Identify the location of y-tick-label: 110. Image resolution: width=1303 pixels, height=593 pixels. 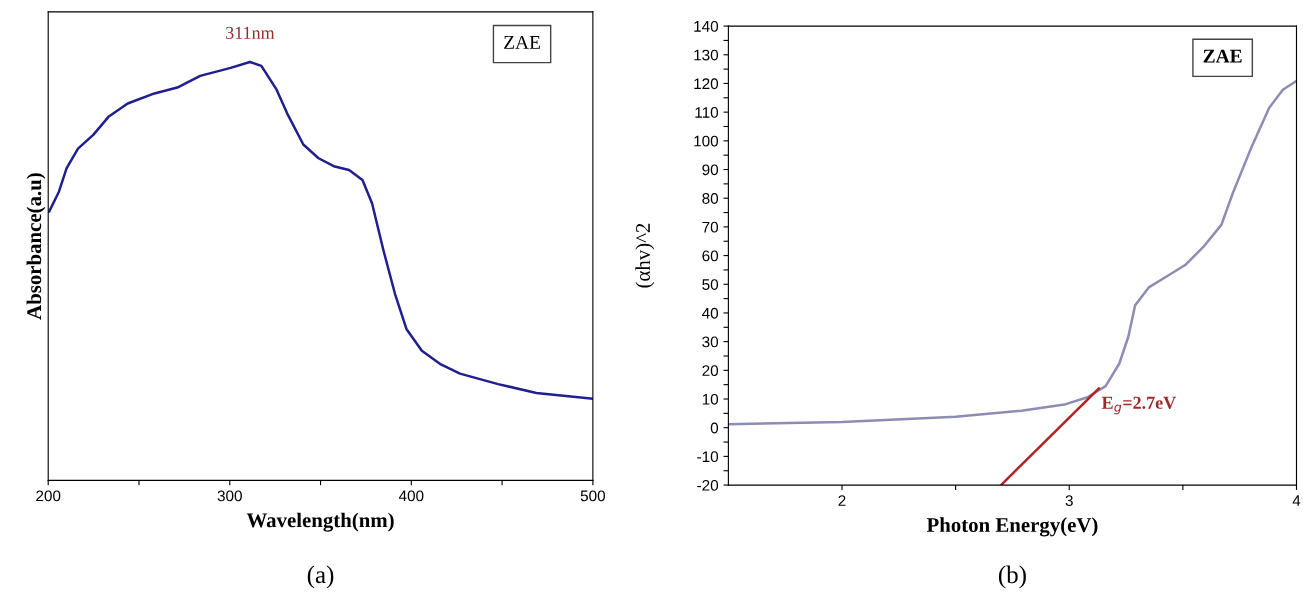
(707, 112).